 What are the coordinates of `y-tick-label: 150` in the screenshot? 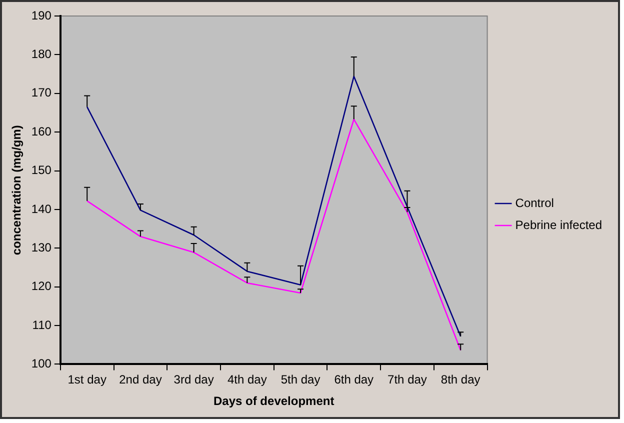 It's located at (41, 170).